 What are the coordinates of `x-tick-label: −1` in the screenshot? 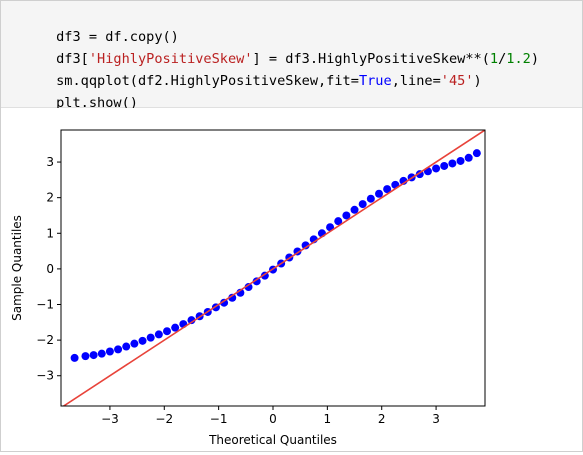 It's located at (219, 419).